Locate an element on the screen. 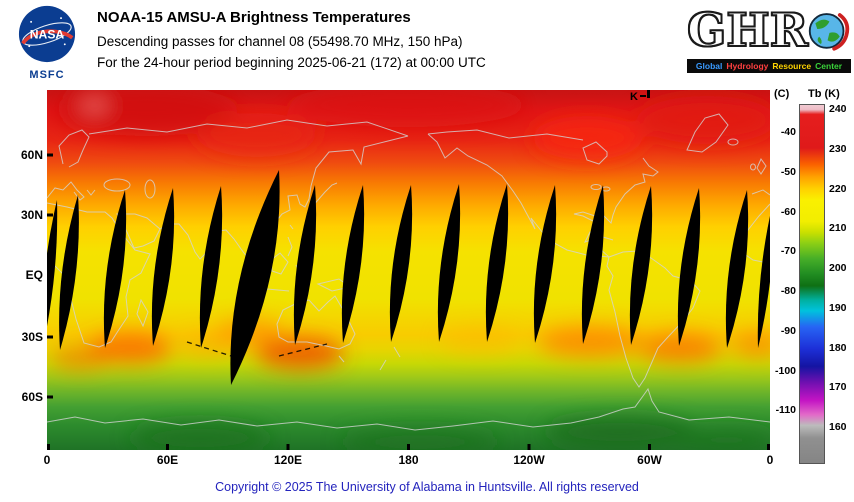  cb-c-tick: -70 is located at coordinates (788, 251).